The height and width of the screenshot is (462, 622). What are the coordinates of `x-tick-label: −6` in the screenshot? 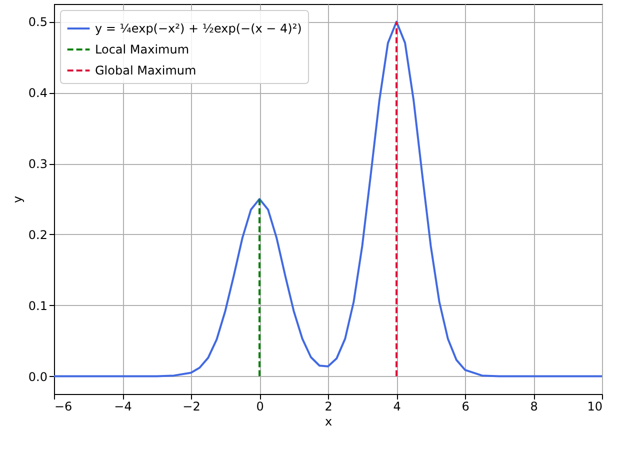 It's located at (63, 407).